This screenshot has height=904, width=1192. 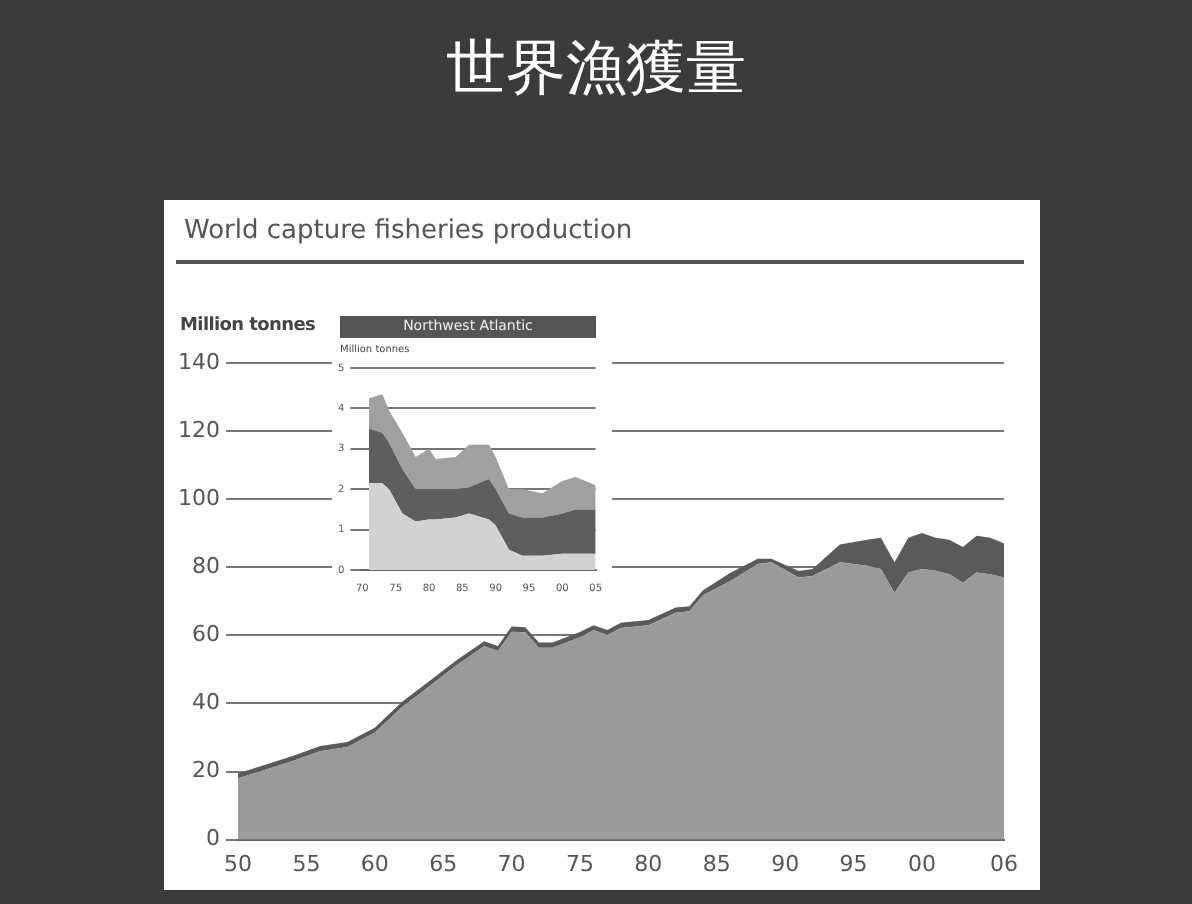 What do you see at coordinates (921, 863) in the screenshot?
I see `x-tick-label: 00` at bounding box center [921, 863].